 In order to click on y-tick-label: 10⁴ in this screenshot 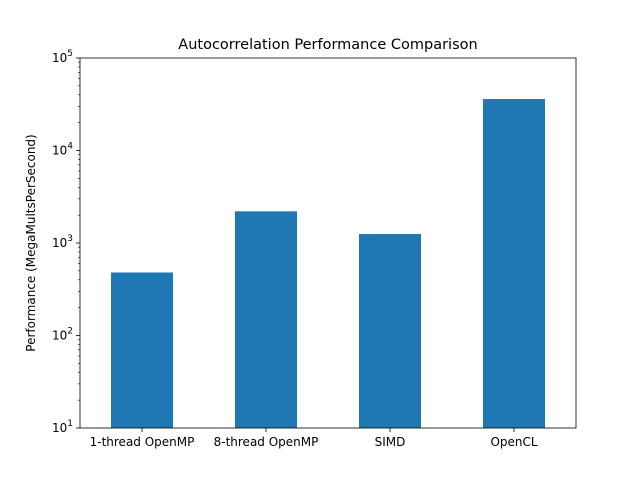, I will do `click(62, 150)`.